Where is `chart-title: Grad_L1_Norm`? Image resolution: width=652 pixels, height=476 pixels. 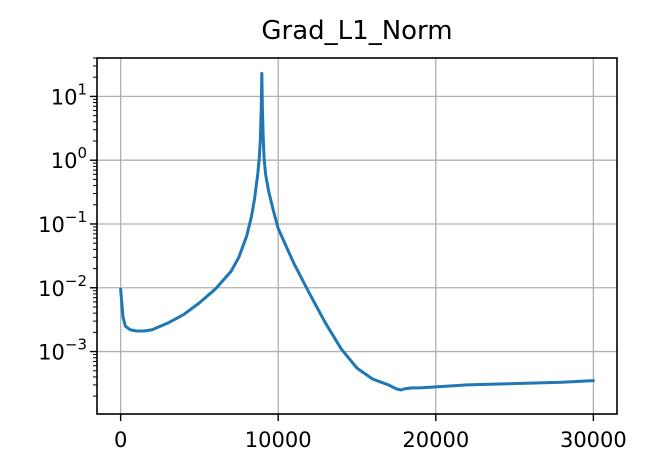
chart-title: Grad_L1_Norm is located at coordinates (356, 31).